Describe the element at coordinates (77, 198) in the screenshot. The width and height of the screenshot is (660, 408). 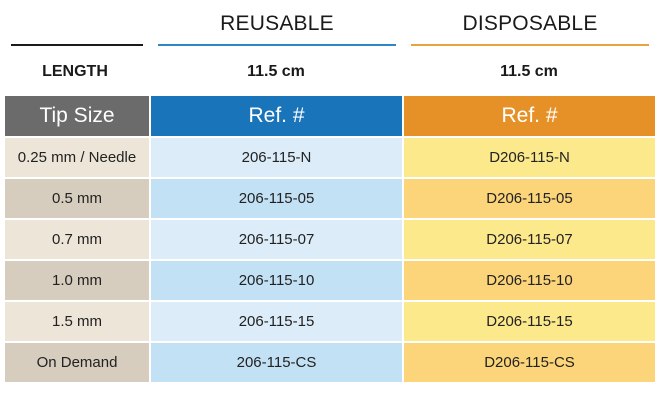
I see `tip-size-cell: 0.5 mm` at that location.